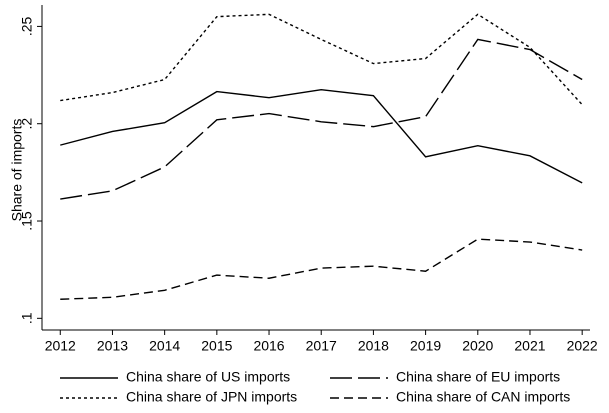  What do you see at coordinates (425, 346) in the screenshot?
I see `x-tick-label: 2019` at bounding box center [425, 346].